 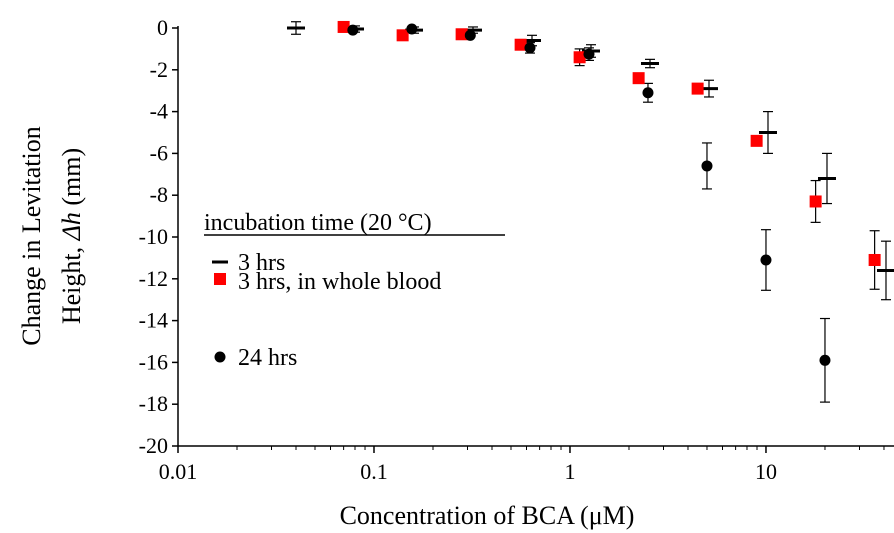 What do you see at coordinates (569, 471) in the screenshot?
I see `x-tick-label: 1` at bounding box center [569, 471].